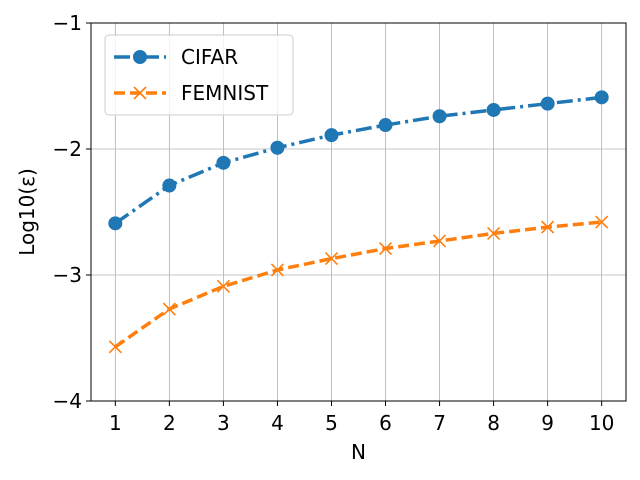 The image size is (640, 480). Describe the element at coordinates (547, 423) in the screenshot. I see `x-tick-label: 9` at that location.